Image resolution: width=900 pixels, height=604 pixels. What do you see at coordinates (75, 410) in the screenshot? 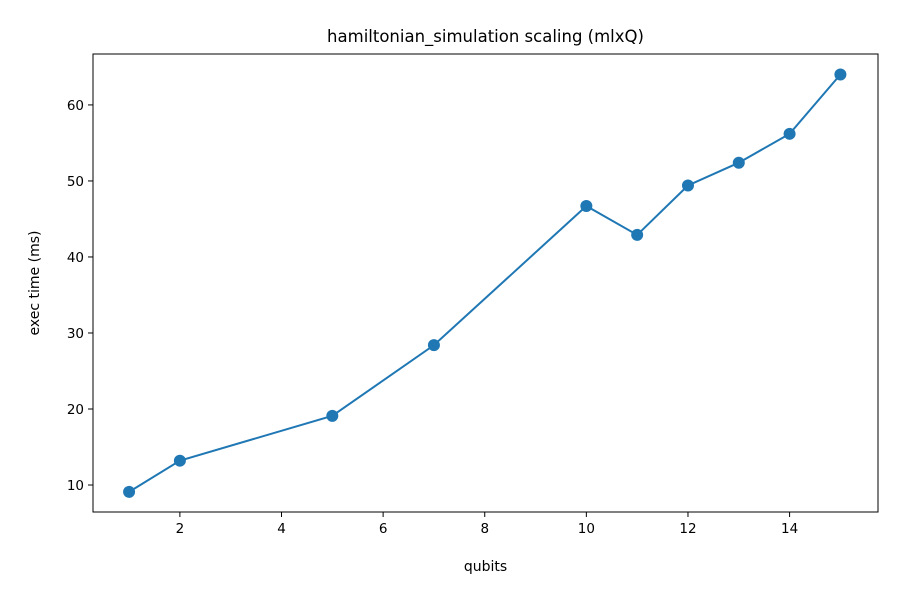
I see `y-tick-label: 20` at bounding box center [75, 410].